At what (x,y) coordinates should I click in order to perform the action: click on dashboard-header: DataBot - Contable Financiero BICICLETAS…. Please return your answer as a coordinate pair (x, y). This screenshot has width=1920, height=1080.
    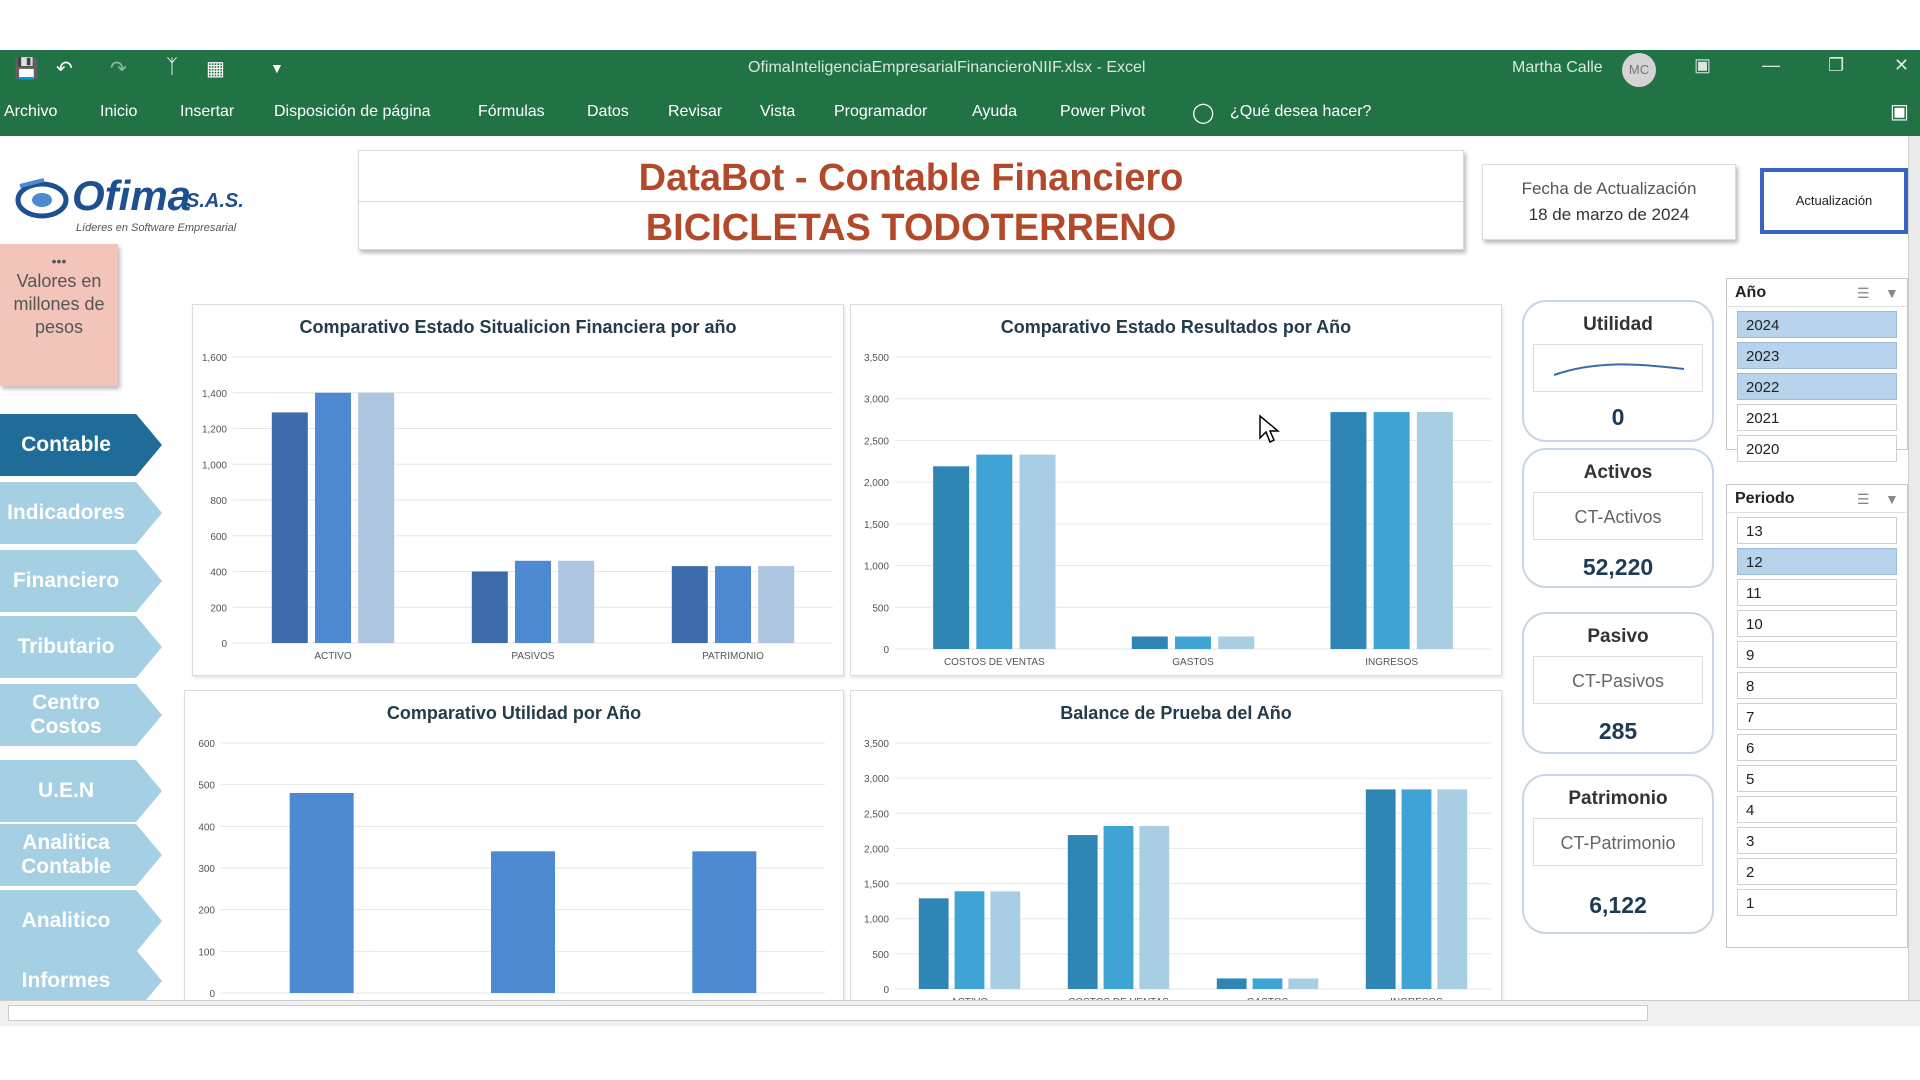
    Looking at the image, I should click on (911, 200).